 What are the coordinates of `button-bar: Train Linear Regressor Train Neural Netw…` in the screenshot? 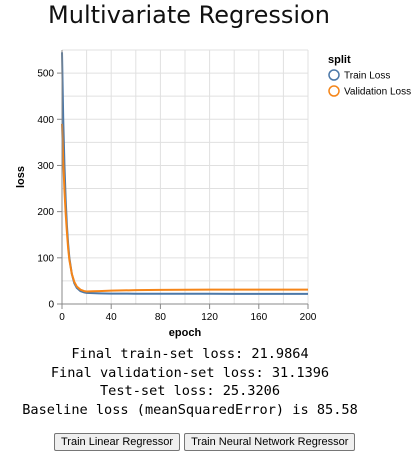 It's located at (205, 442).